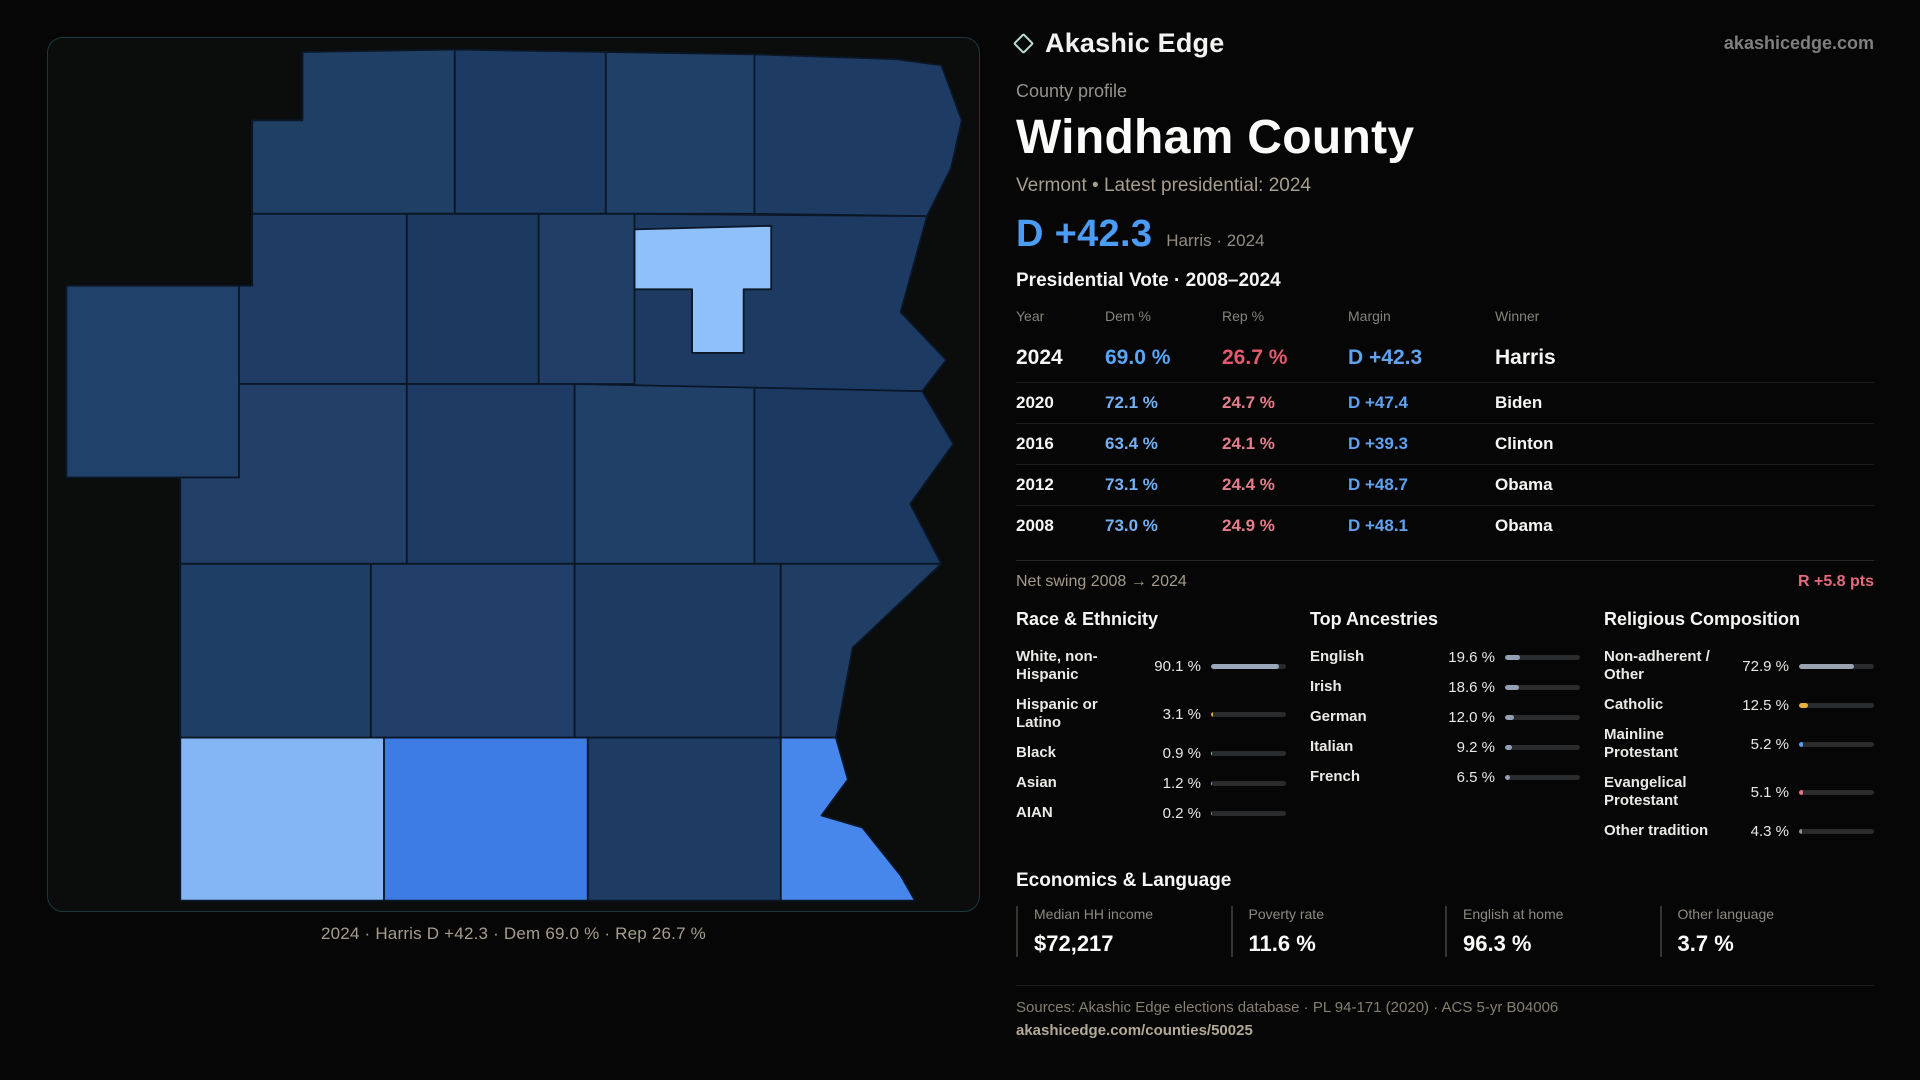 The image size is (1920, 1080). What do you see at coordinates (1255, 357) in the screenshot?
I see `cell-rep: 26.7 %` at bounding box center [1255, 357].